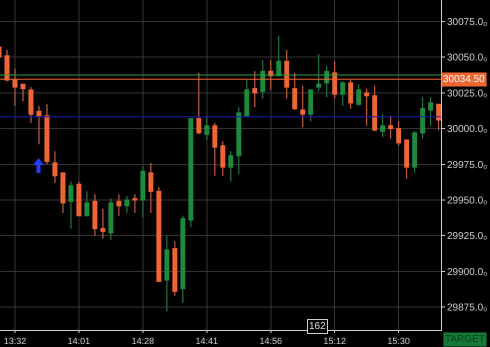  Describe the element at coordinates (467, 308) in the screenshot. I see `y-tick-label: 29875.0₀` at that location.